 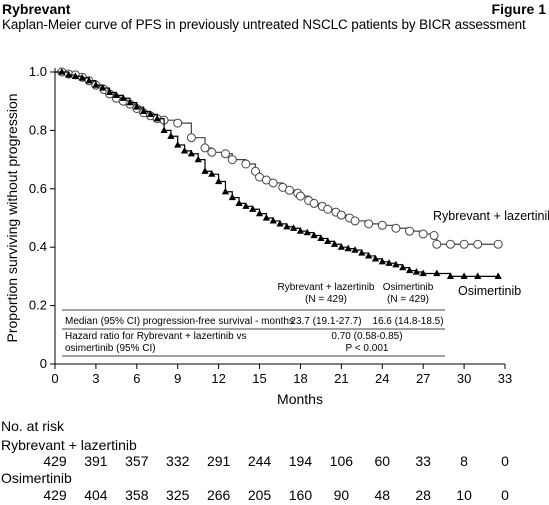 I want to click on brand-title: Rybrevant, so click(x=36, y=9).